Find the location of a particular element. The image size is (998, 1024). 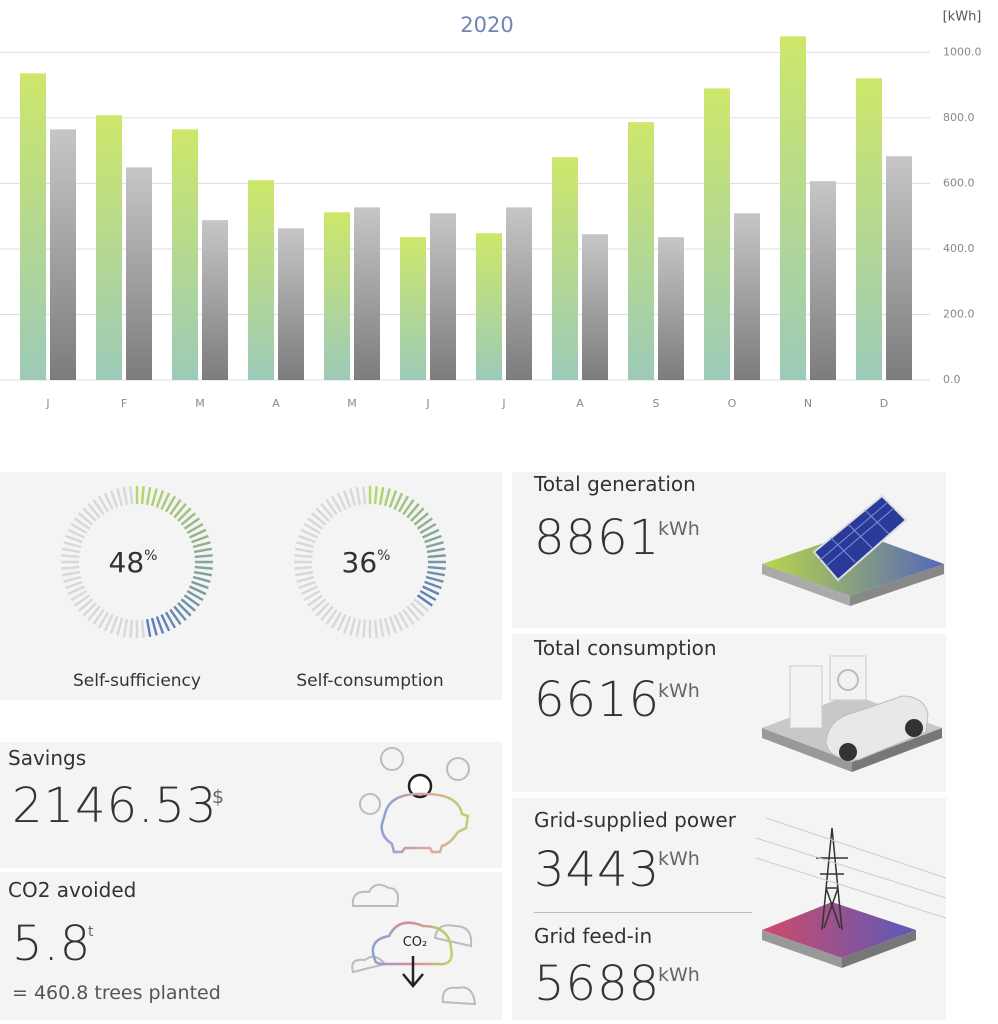

x-tick-label: A is located at coordinates (276, 403).